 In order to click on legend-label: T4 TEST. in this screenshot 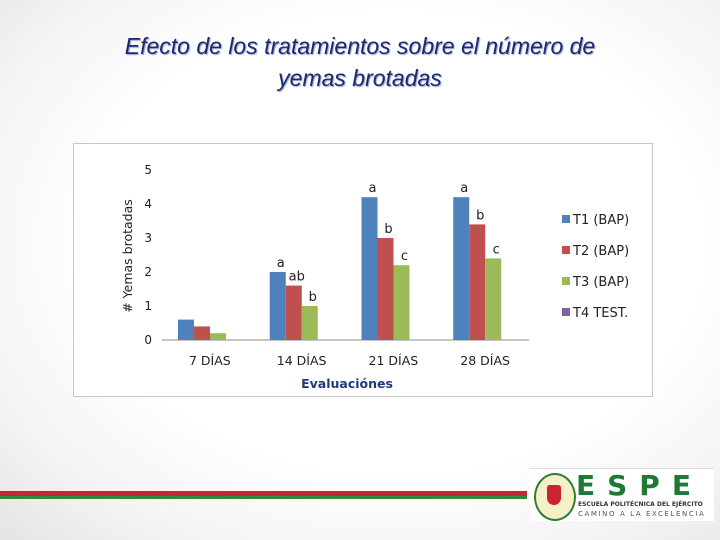, I will do `click(600, 313)`.